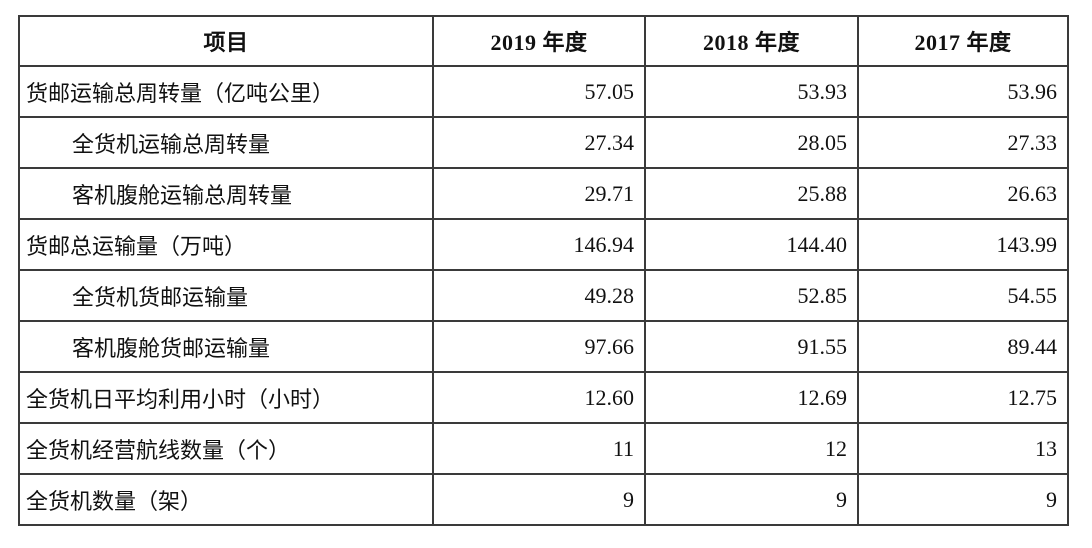 The width and height of the screenshot is (1092, 548). What do you see at coordinates (963, 244) in the screenshot?
I see `value-cell: 143.99` at bounding box center [963, 244].